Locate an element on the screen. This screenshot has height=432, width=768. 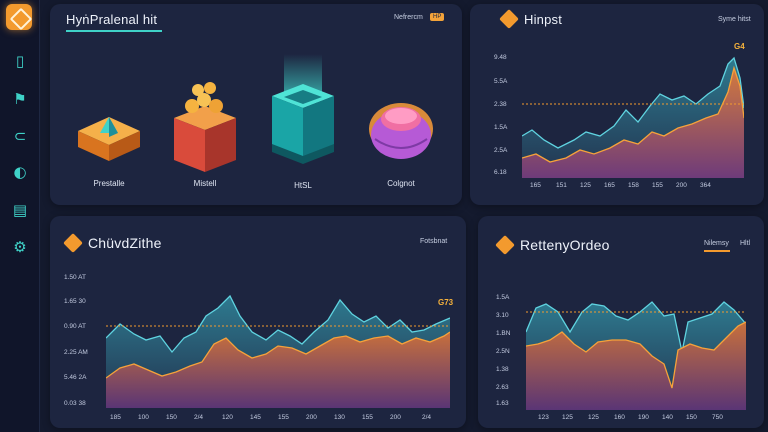
coin-box-icon is located at coordinates (205, 127).